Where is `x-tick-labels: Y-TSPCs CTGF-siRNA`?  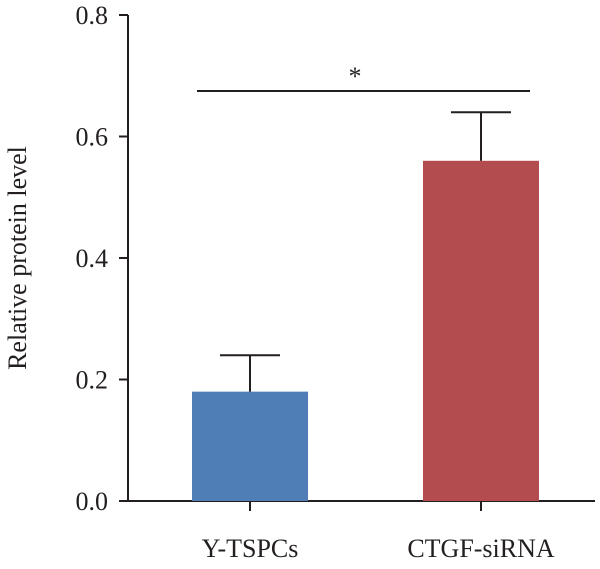 x-tick-labels: Y-TSPCs CTGF-siRNA is located at coordinates (378, 532).